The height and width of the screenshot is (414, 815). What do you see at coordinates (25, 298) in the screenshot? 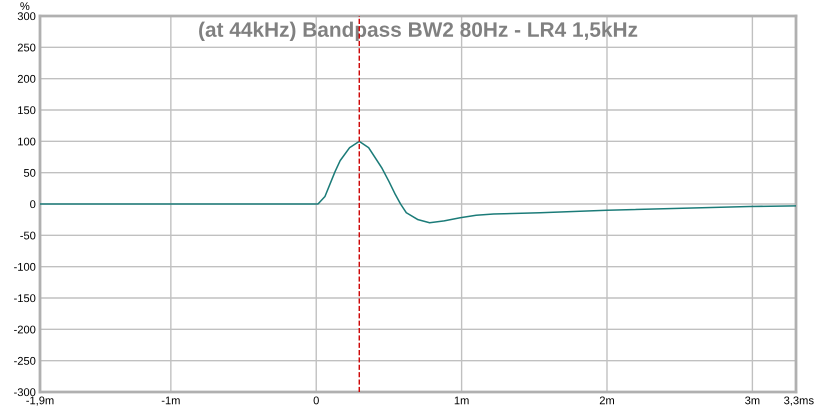
I see `y-tick-label: -150` at bounding box center [25, 298].